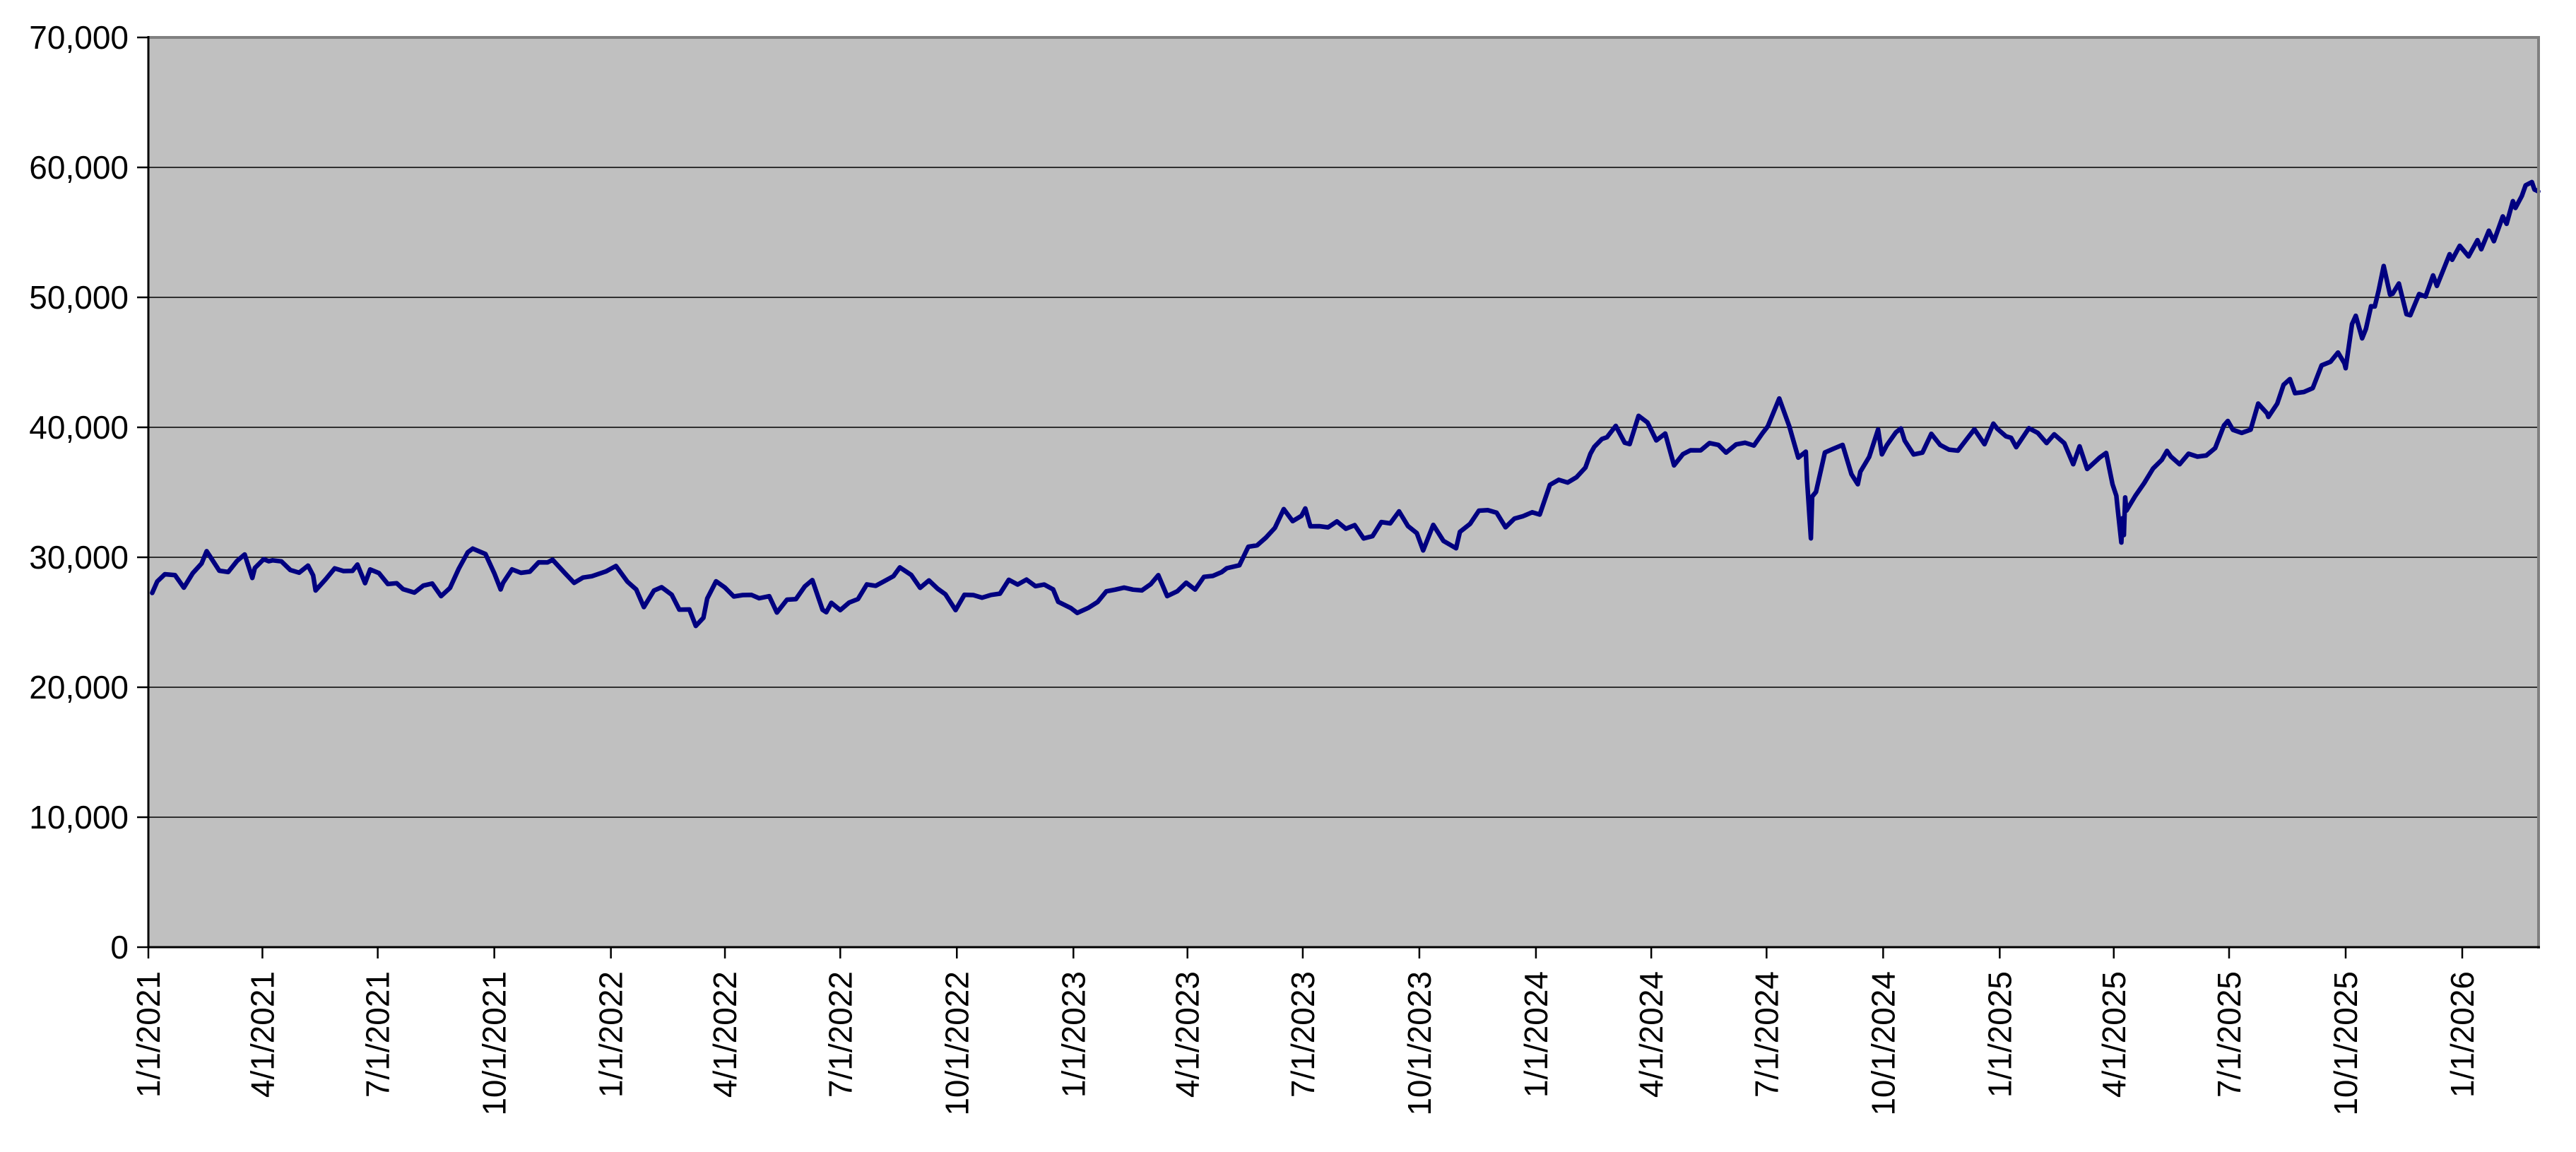 The image size is (2576, 1152). Describe the element at coordinates (1651, 1035) in the screenshot. I see `x-tick-label: 4/1/2024` at that location.